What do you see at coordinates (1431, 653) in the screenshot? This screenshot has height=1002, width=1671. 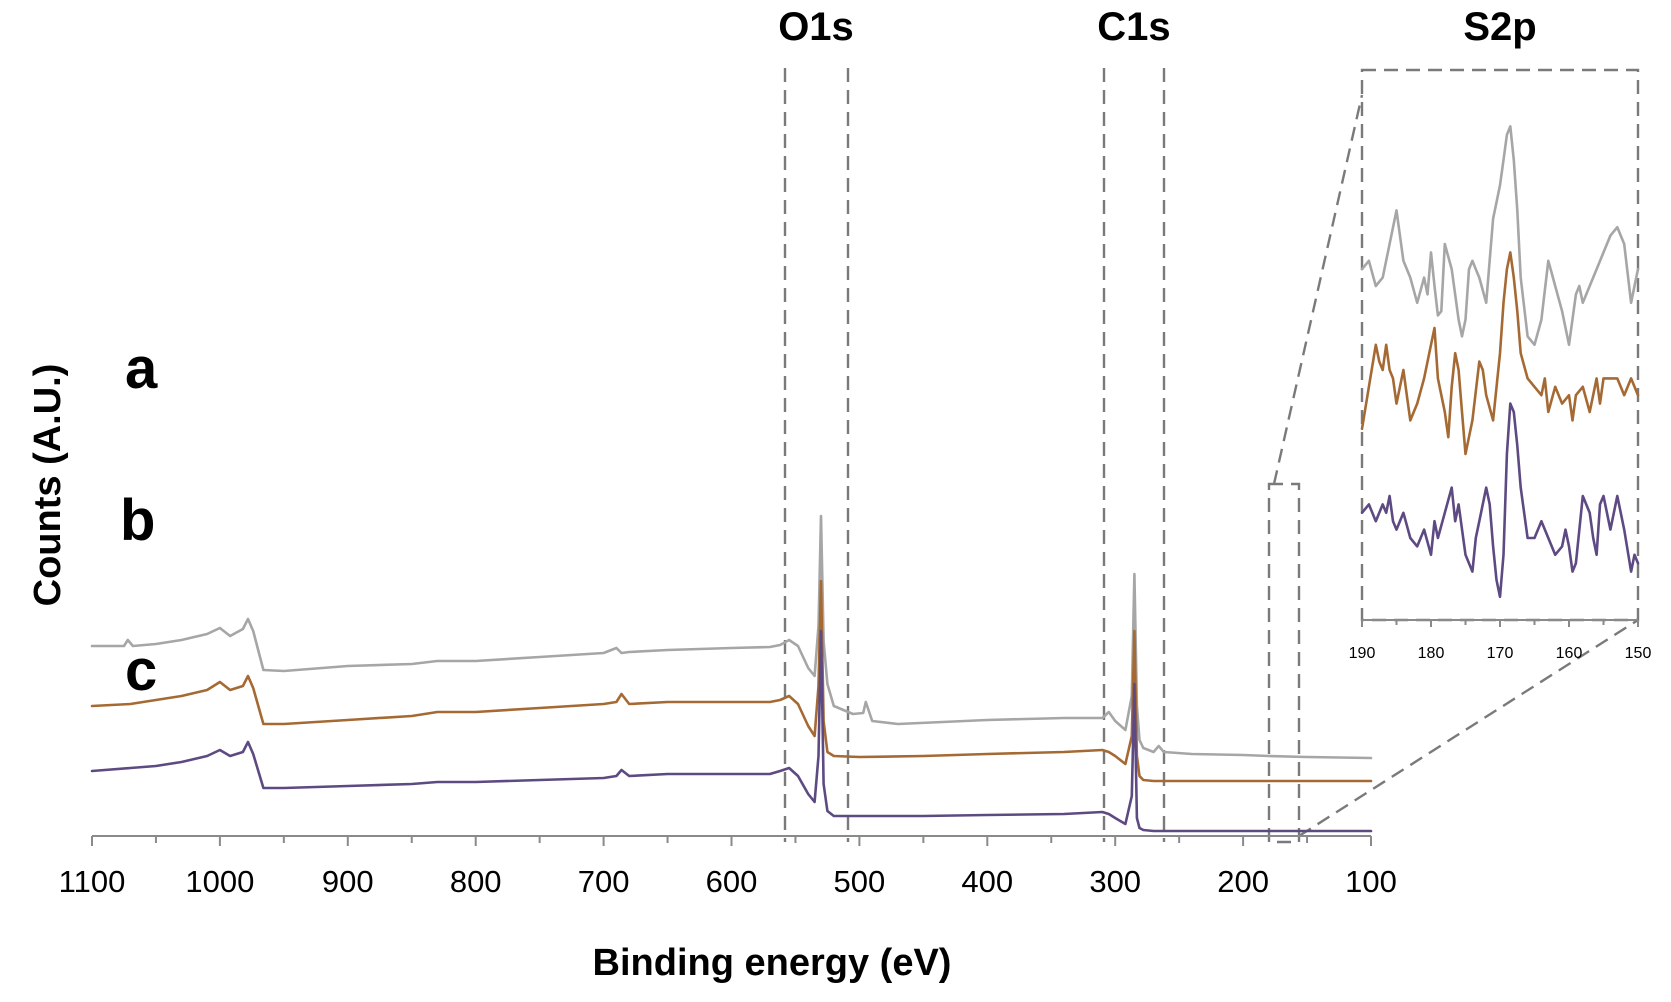 I see `inset-tick-label: 180` at bounding box center [1431, 653].